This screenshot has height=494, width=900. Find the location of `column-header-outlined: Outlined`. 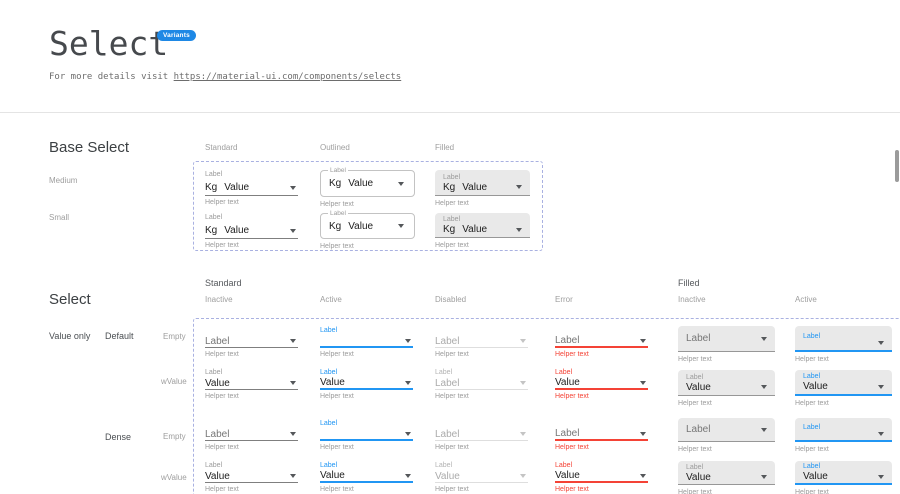

column-header-outlined: Outlined is located at coordinates (335, 147).